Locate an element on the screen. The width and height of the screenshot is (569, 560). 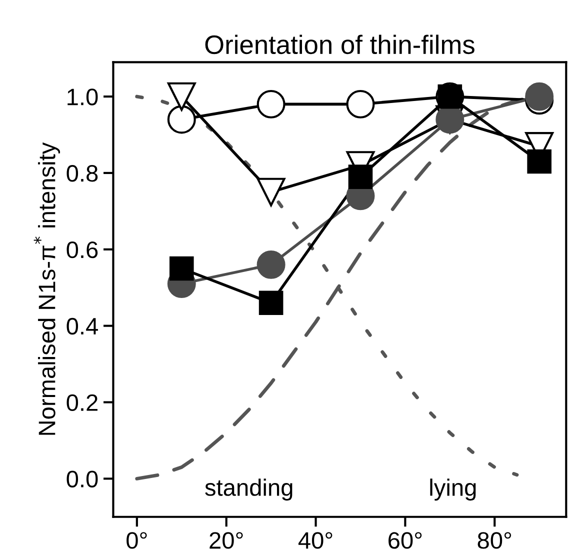
y-tick-label: 0.2 is located at coordinates (82, 403).